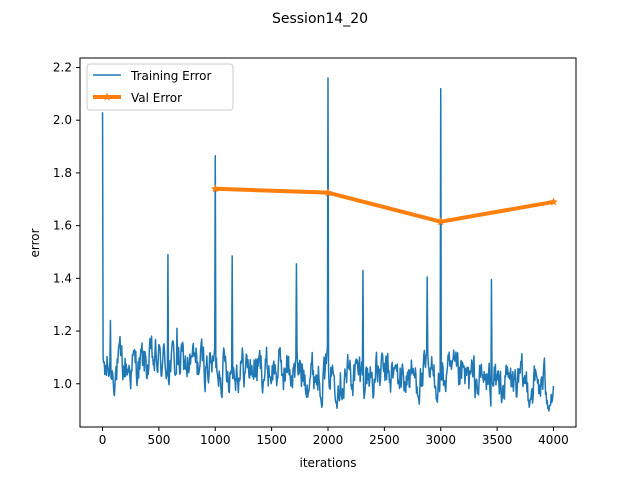  Describe the element at coordinates (156, 98) in the screenshot. I see `legend-label-val-error: Val Error` at that location.